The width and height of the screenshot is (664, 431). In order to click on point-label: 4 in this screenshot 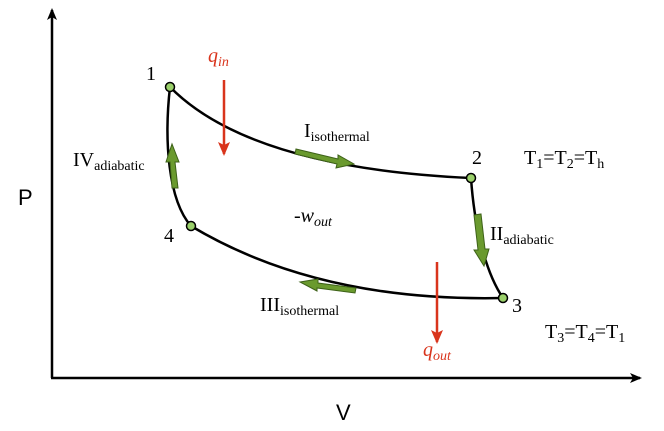, I will do `click(169, 236)`.